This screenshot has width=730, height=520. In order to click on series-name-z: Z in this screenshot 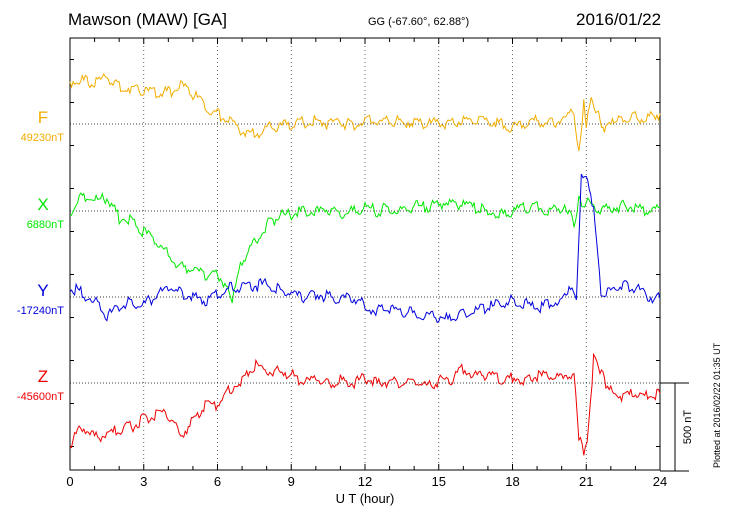, I will do `click(43, 376)`.